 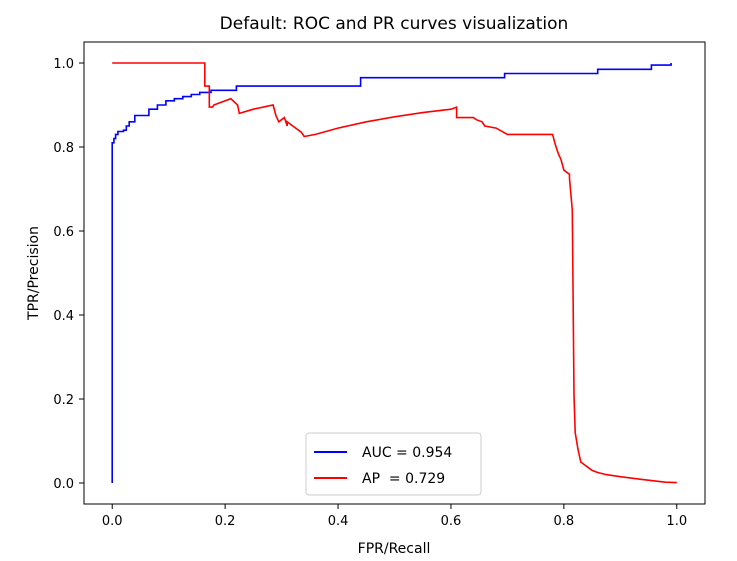 What do you see at coordinates (394, 24) in the screenshot?
I see `chart-title: Default: ROC and PR curves visualization` at bounding box center [394, 24].